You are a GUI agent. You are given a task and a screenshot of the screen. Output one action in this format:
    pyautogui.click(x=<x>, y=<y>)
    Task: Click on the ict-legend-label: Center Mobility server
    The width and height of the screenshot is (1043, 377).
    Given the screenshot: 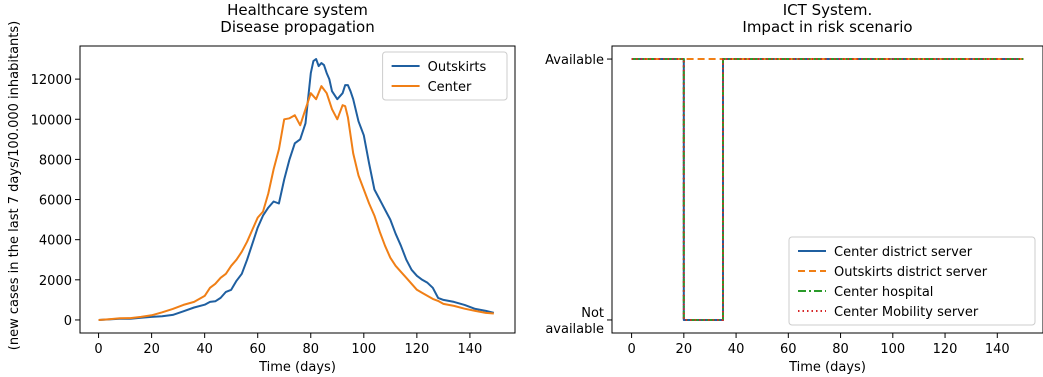 What is the action you would take?
    pyautogui.click(x=906, y=312)
    